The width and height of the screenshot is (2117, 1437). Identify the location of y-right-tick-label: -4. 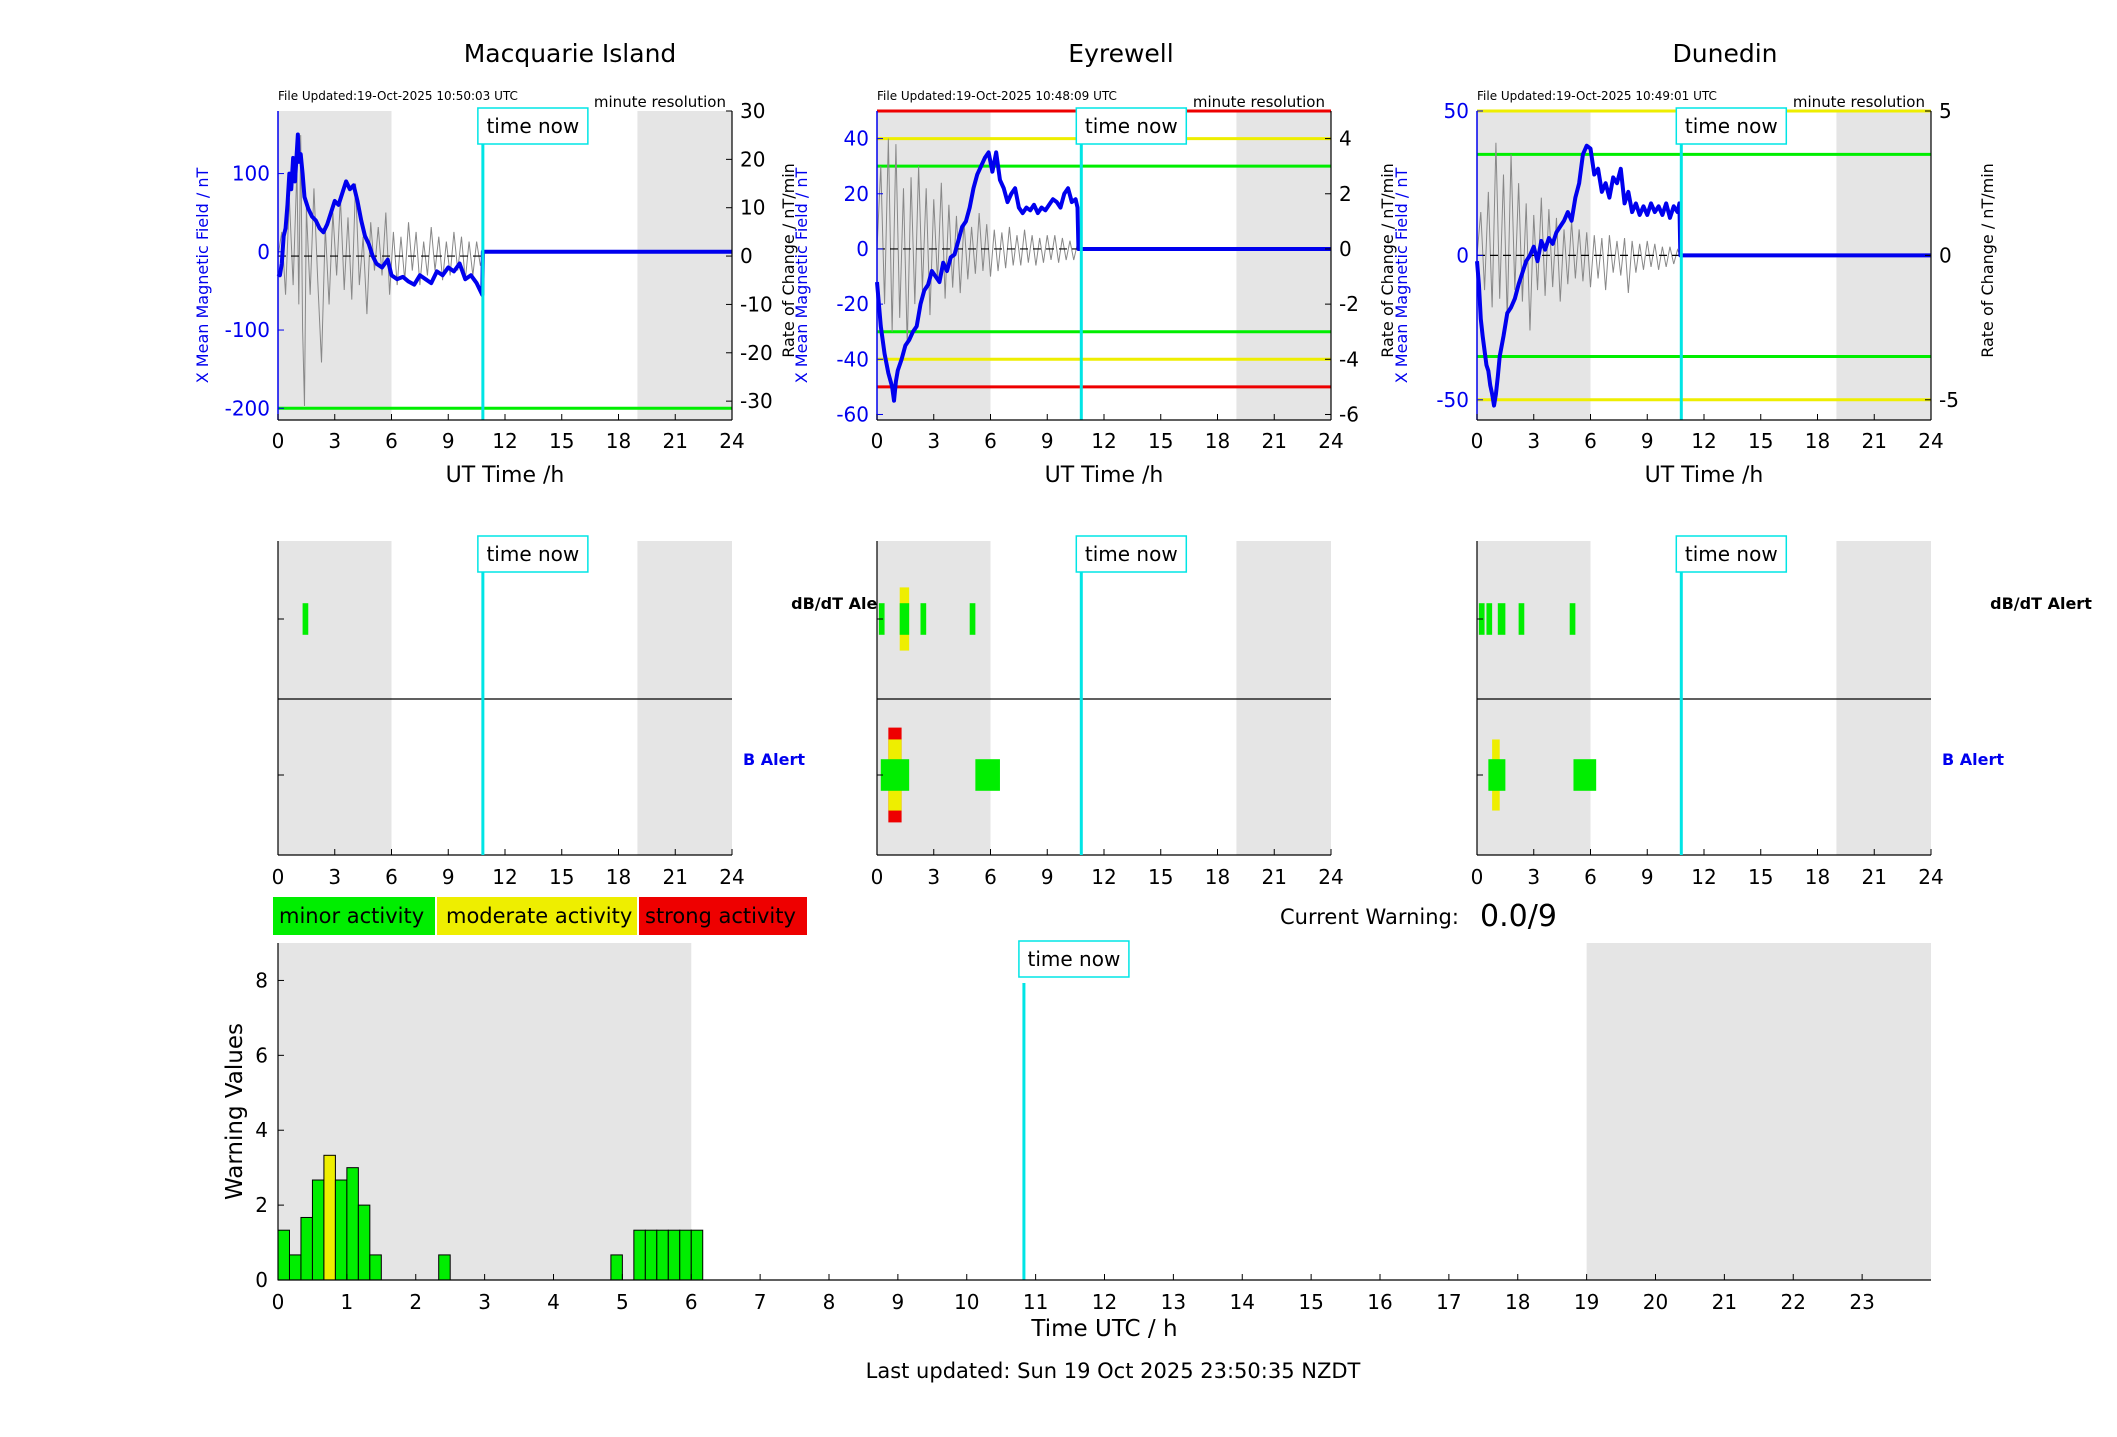
(1349, 359).